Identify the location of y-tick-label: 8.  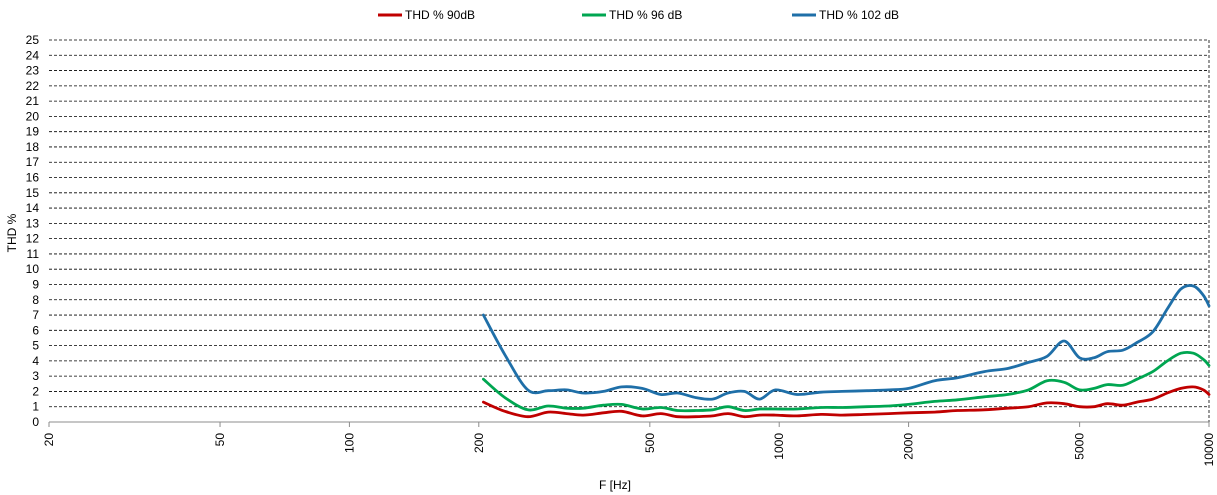
(35, 300).